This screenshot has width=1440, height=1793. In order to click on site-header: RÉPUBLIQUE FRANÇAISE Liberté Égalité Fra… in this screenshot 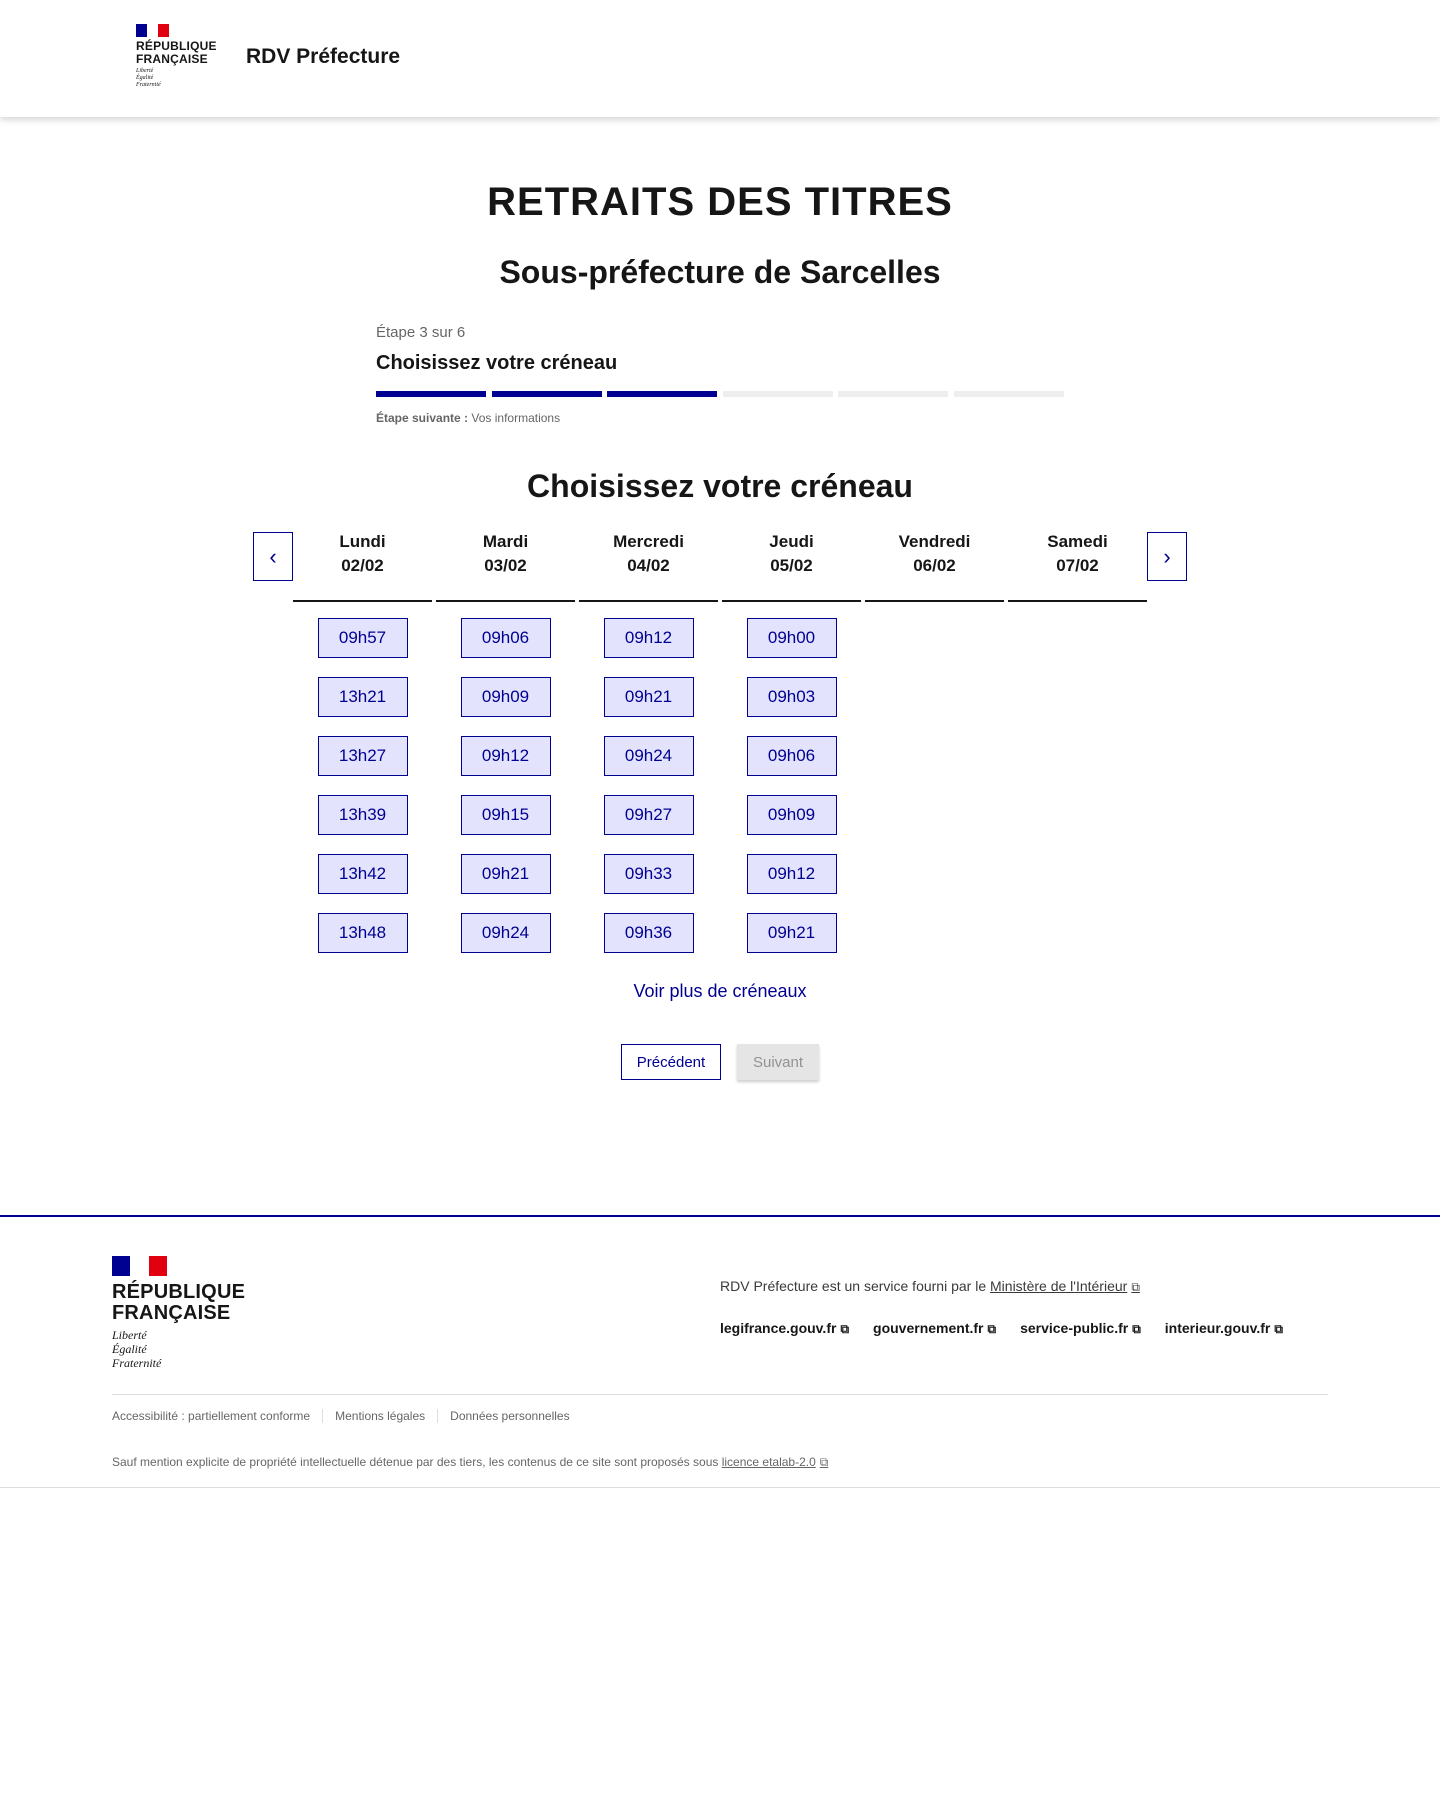, I will do `click(720, 58)`.